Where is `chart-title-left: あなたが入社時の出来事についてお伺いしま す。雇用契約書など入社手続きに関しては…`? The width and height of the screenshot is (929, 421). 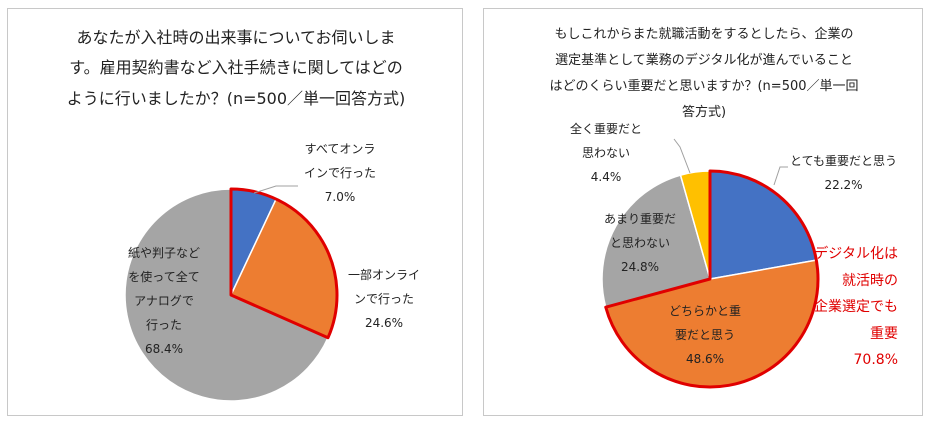 chart-title-left: あなたが入社時の出来事についてお伺いしま す。雇用契約書など入社手続きに関しては… is located at coordinates (236, 68).